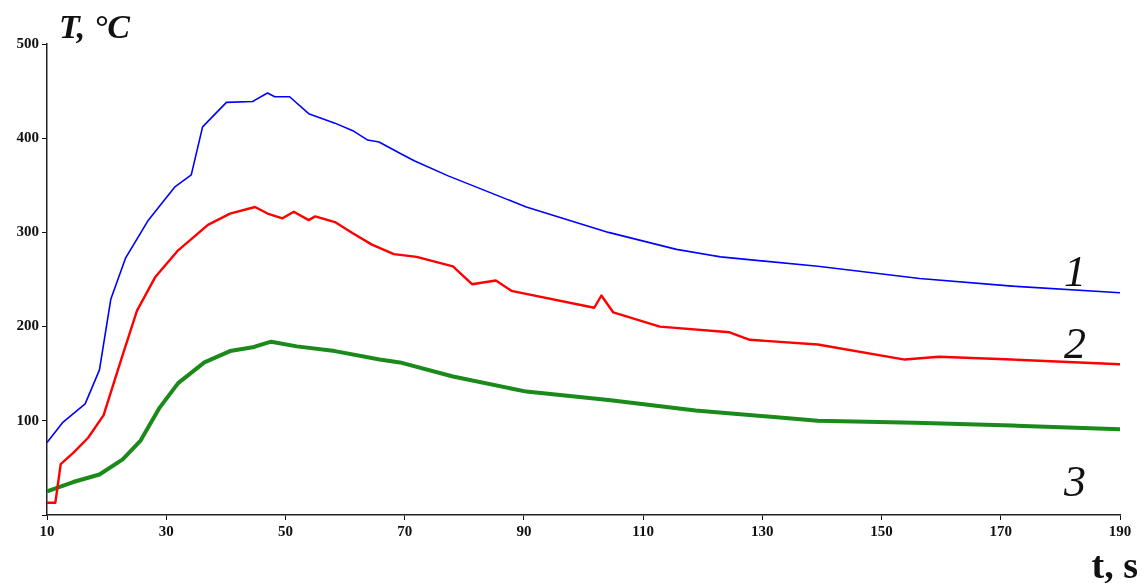  Describe the element at coordinates (762, 530) in the screenshot. I see `x-tick-label: 130` at that location.